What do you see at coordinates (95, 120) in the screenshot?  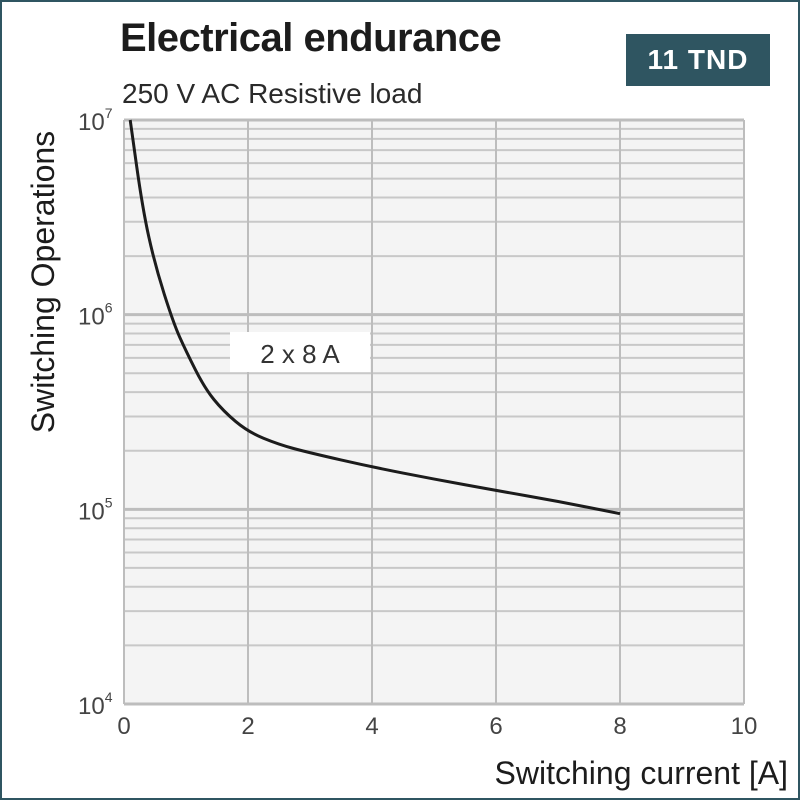 I see `y-tick-label: 10⁷` at bounding box center [95, 120].